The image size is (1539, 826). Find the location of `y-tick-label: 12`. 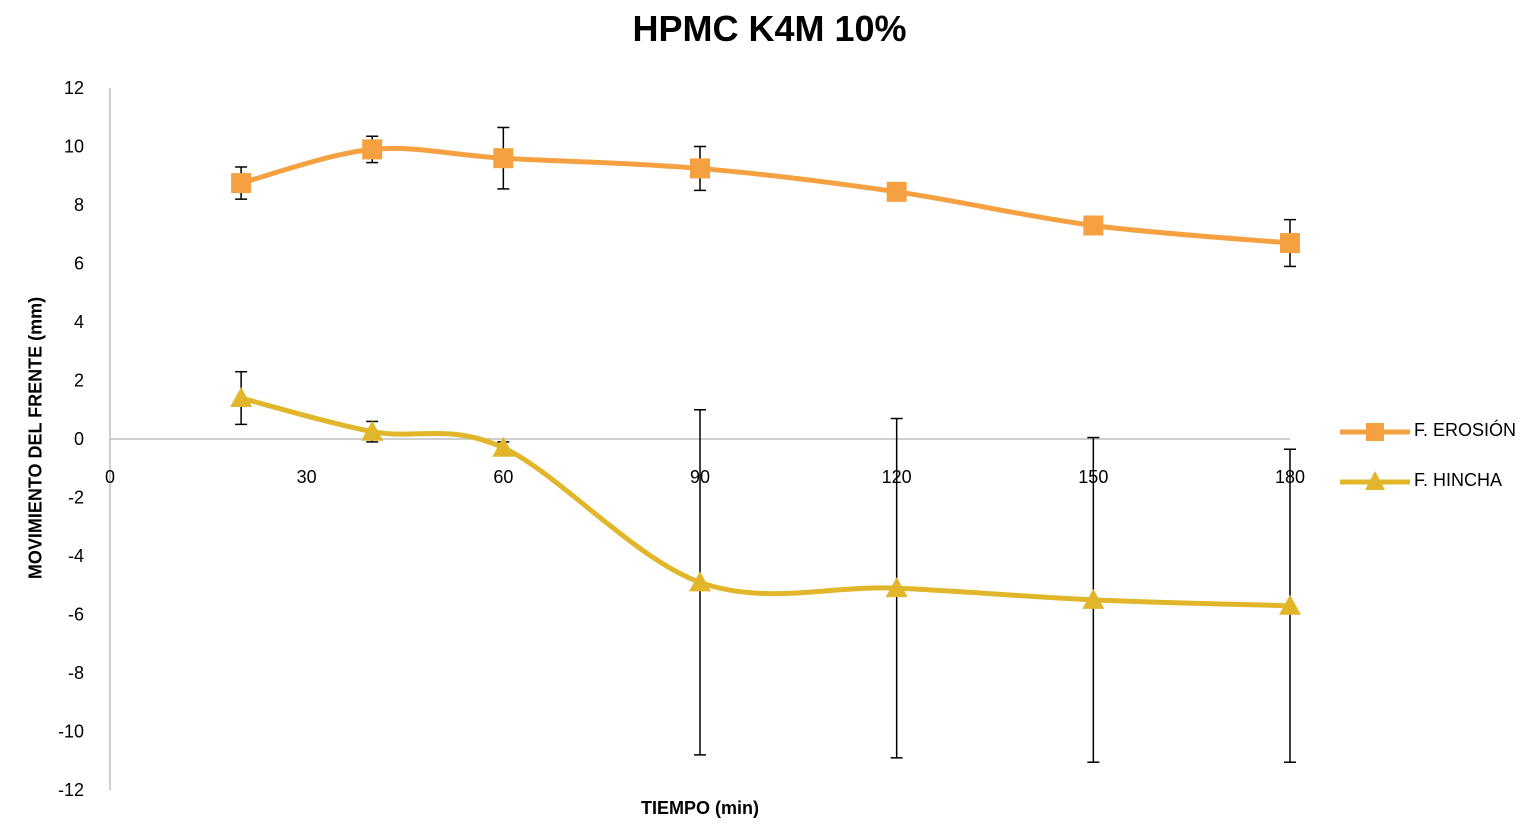

y-tick-label: 12 is located at coordinates (74, 88).